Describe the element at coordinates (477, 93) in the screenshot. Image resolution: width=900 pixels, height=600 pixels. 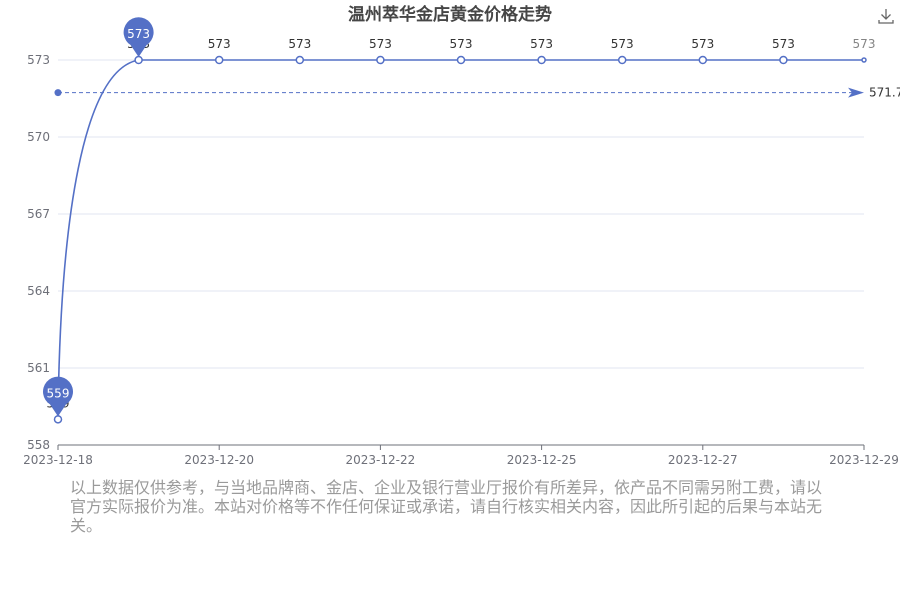
I see `average-line-group: 571.73` at that location.